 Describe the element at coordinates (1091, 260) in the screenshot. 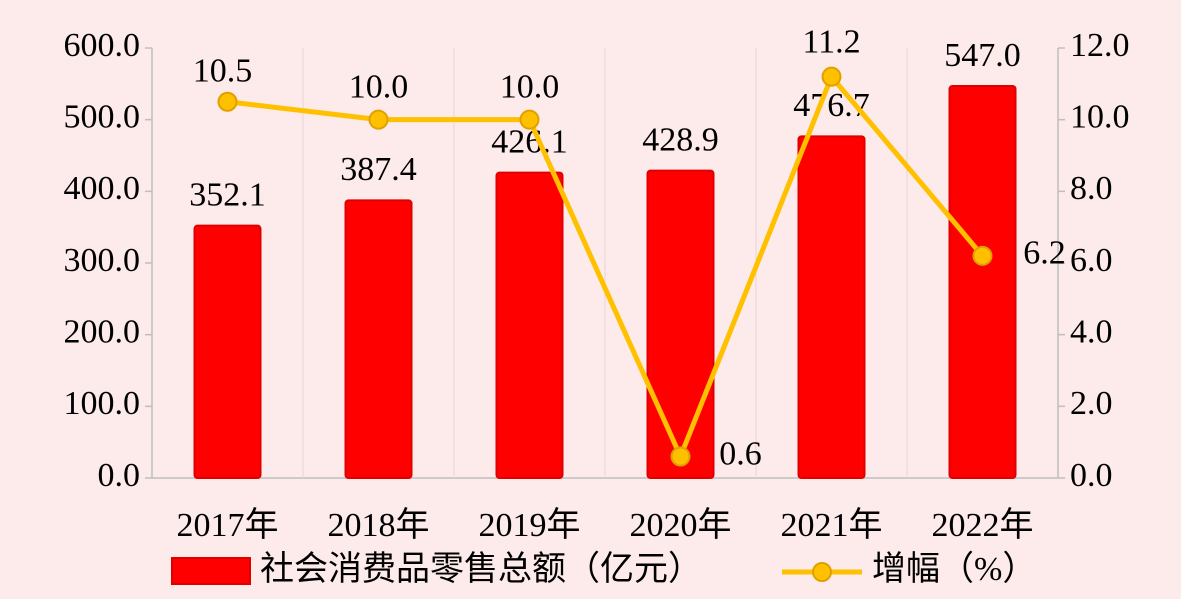

I see `y2-tick-label: 6.0` at that location.